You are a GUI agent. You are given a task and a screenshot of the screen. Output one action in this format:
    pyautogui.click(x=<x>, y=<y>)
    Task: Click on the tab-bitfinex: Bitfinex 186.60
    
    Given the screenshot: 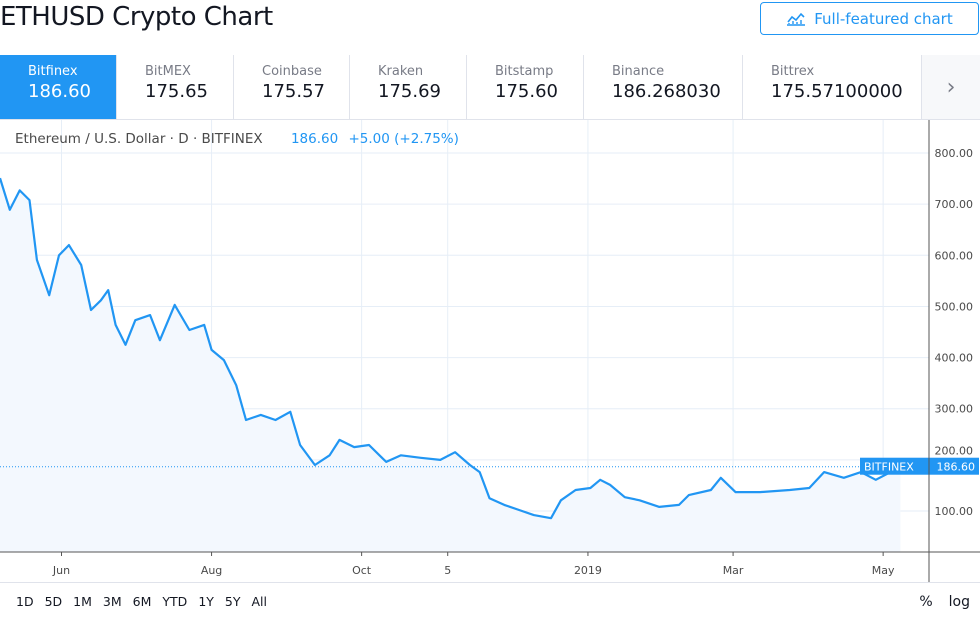 What is the action you would take?
    pyautogui.click(x=58, y=87)
    